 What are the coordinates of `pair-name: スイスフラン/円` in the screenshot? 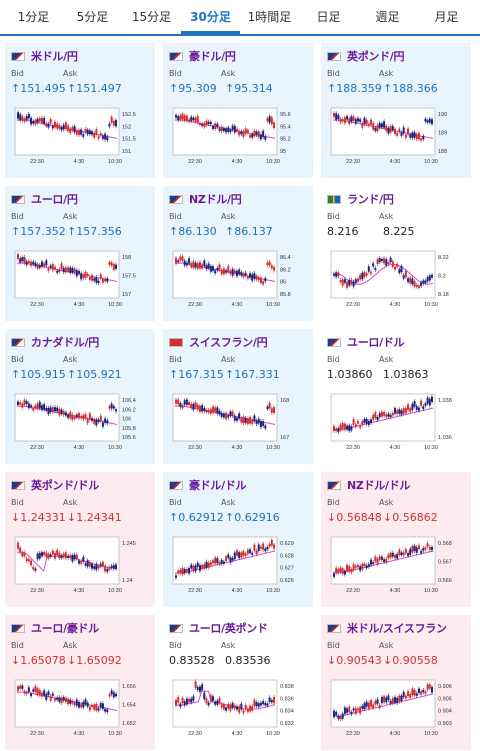 It's located at (228, 342).